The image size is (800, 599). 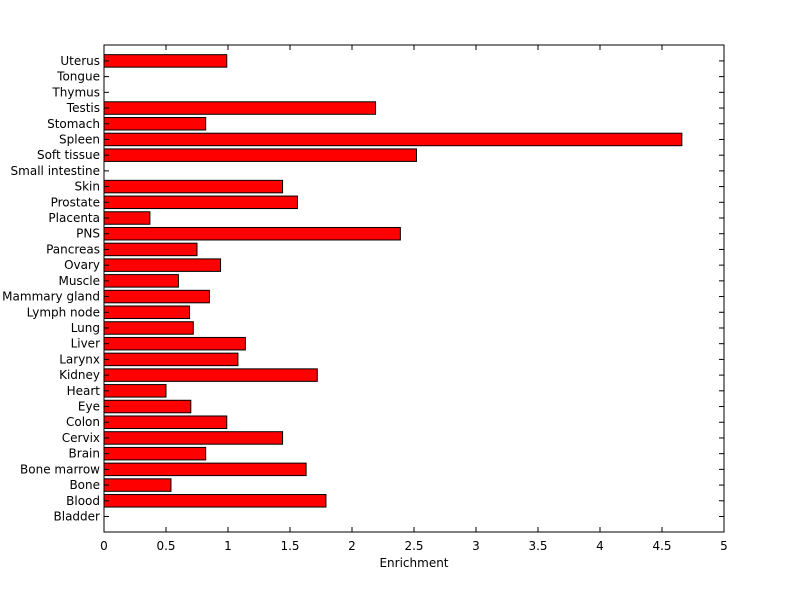 What do you see at coordinates (77, 517) in the screenshot?
I see `y-tick-label: Bladder` at bounding box center [77, 517].